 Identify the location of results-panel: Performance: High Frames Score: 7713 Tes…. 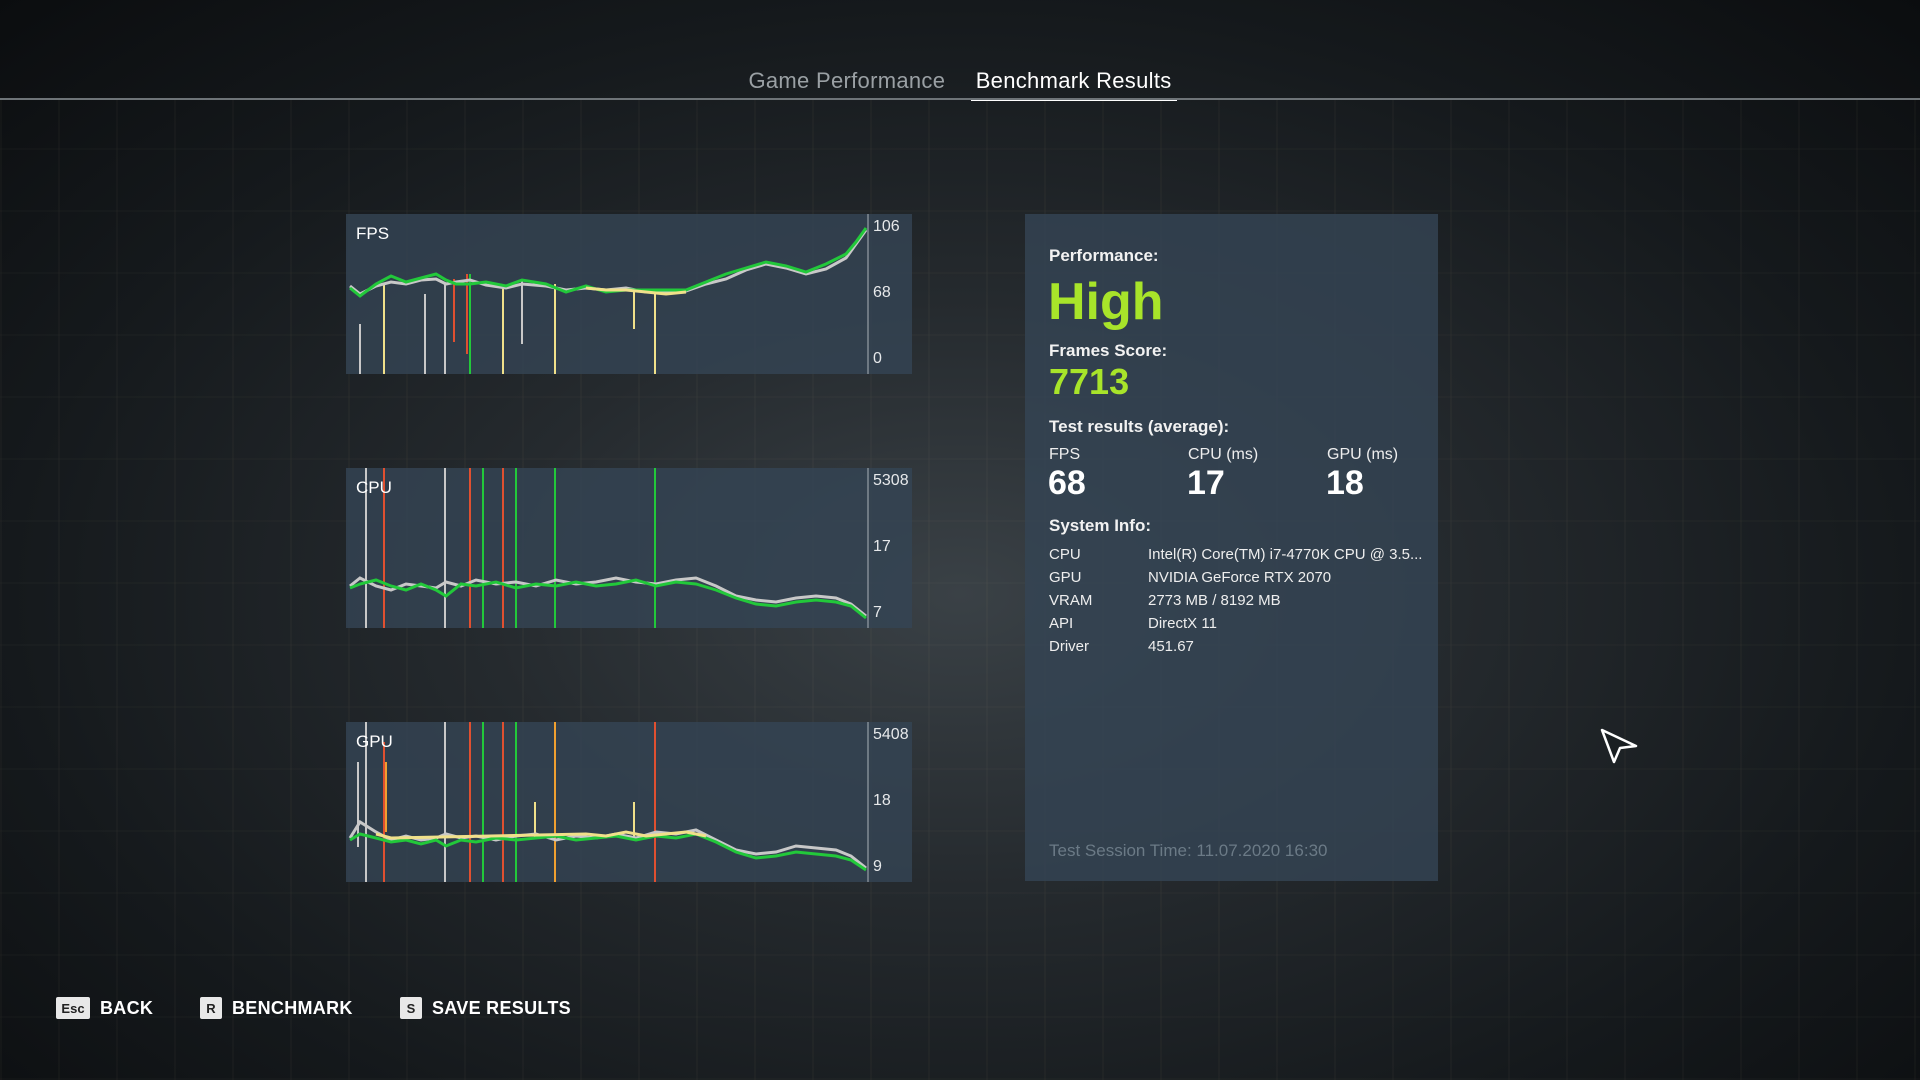
(1231, 547).